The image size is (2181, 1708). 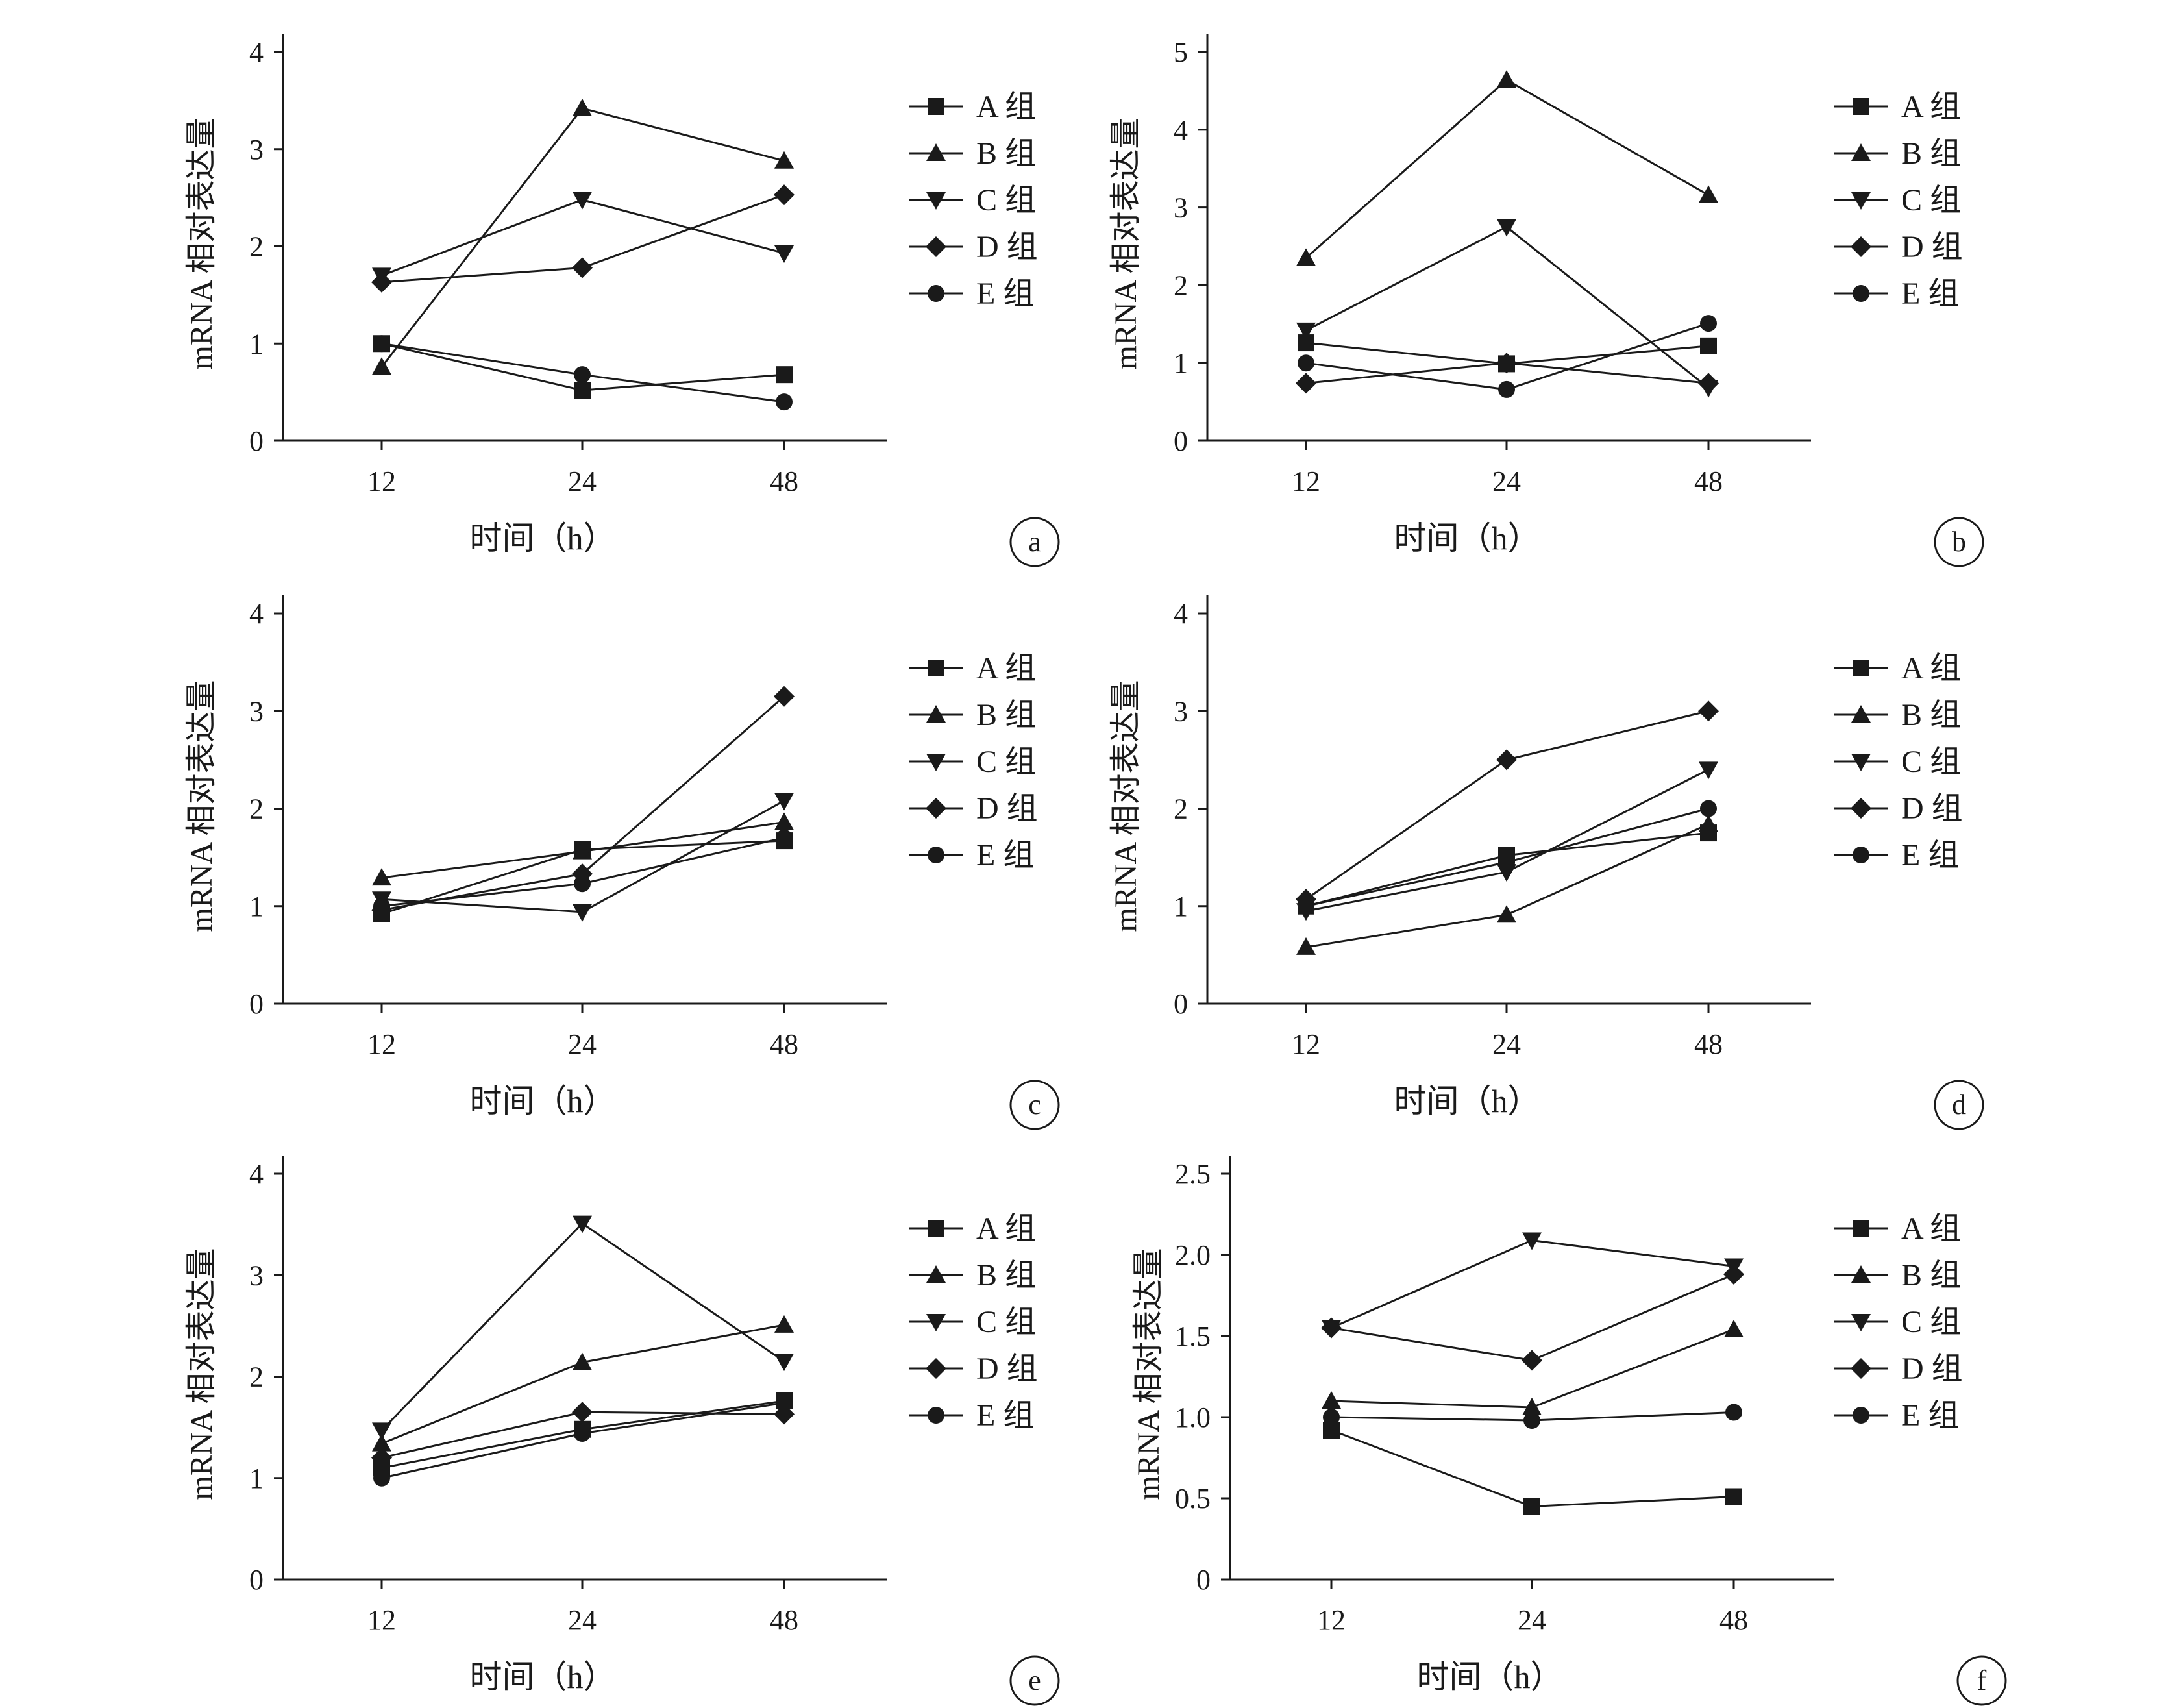 What do you see at coordinates (1931, 668) in the screenshot?
I see `legend-label: A 组` at bounding box center [1931, 668].